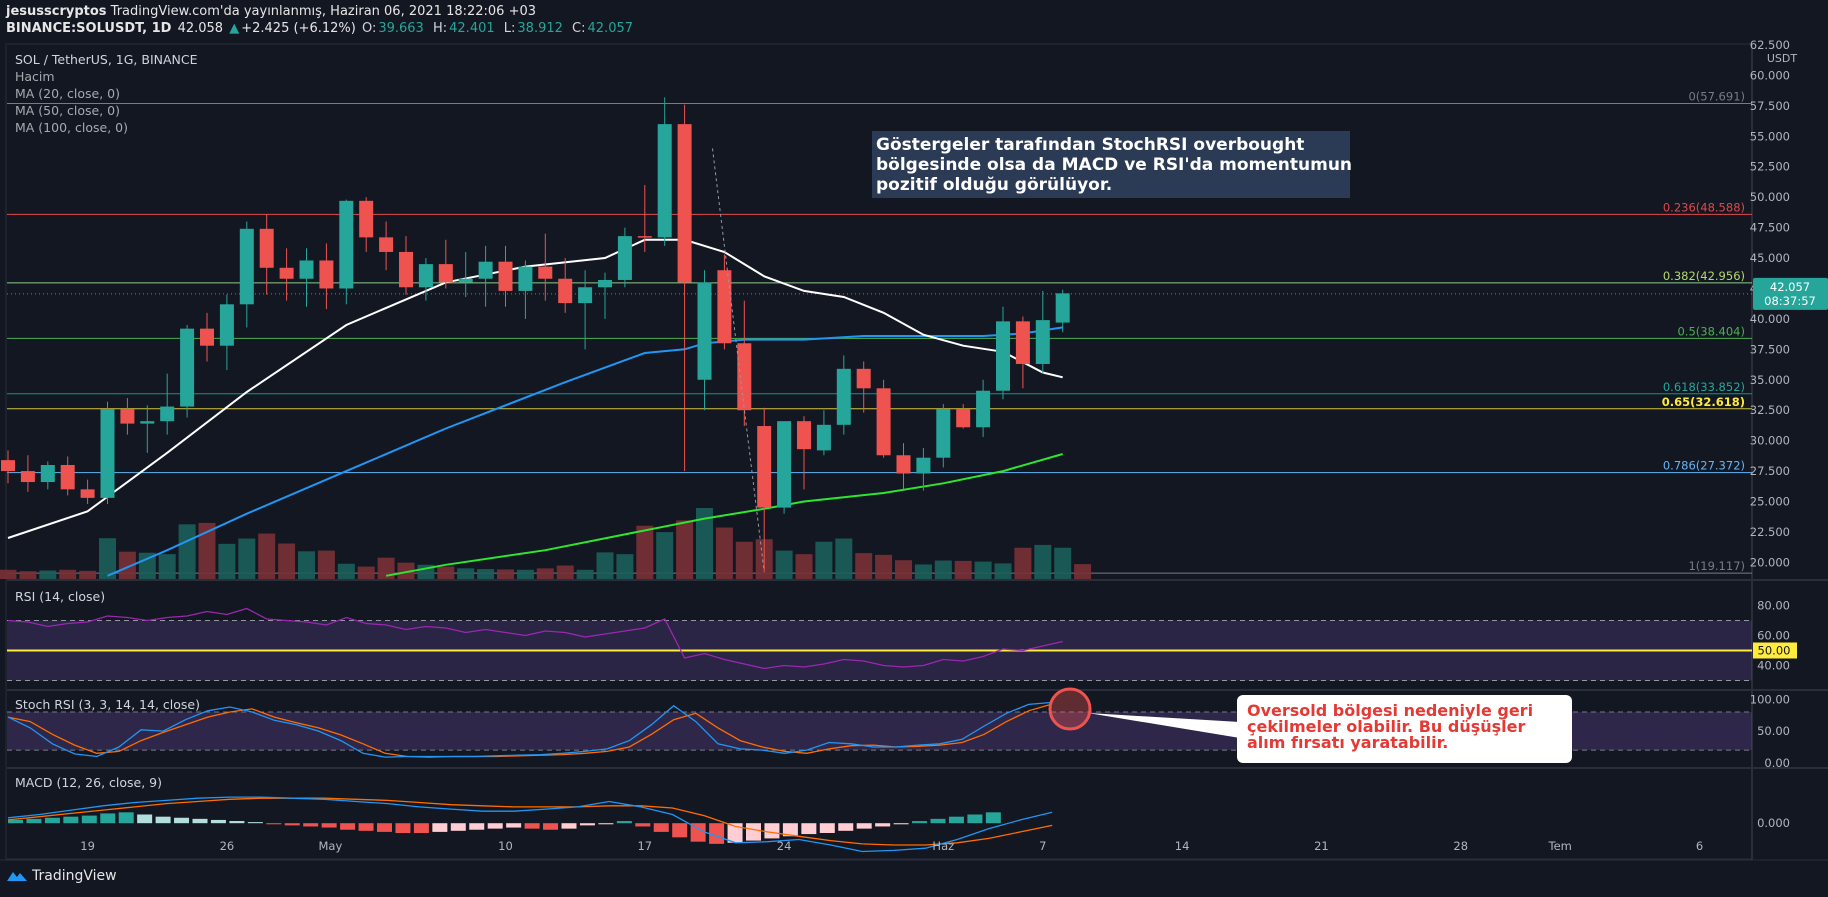 This screenshot has height=897, width=1828. Describe the element at coordinates (401, 28) in the screenshot. I see `open-value: 39.663` at that location.